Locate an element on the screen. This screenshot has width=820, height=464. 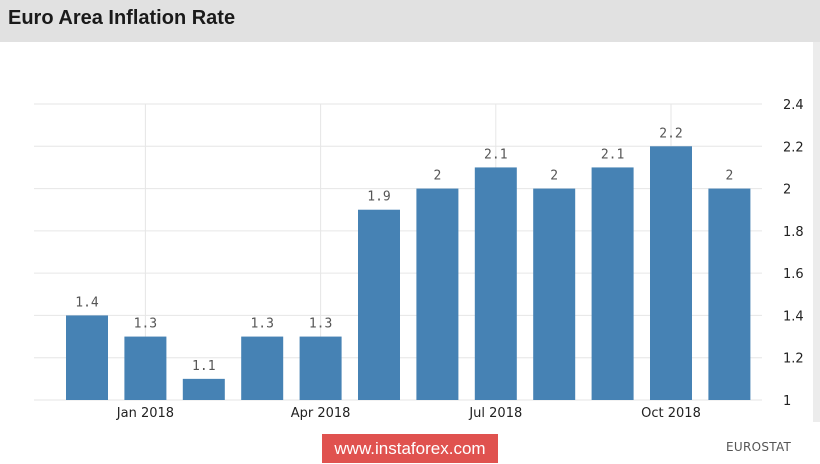
y-tick-label: 1.2 is located at coordinates (793, 359).